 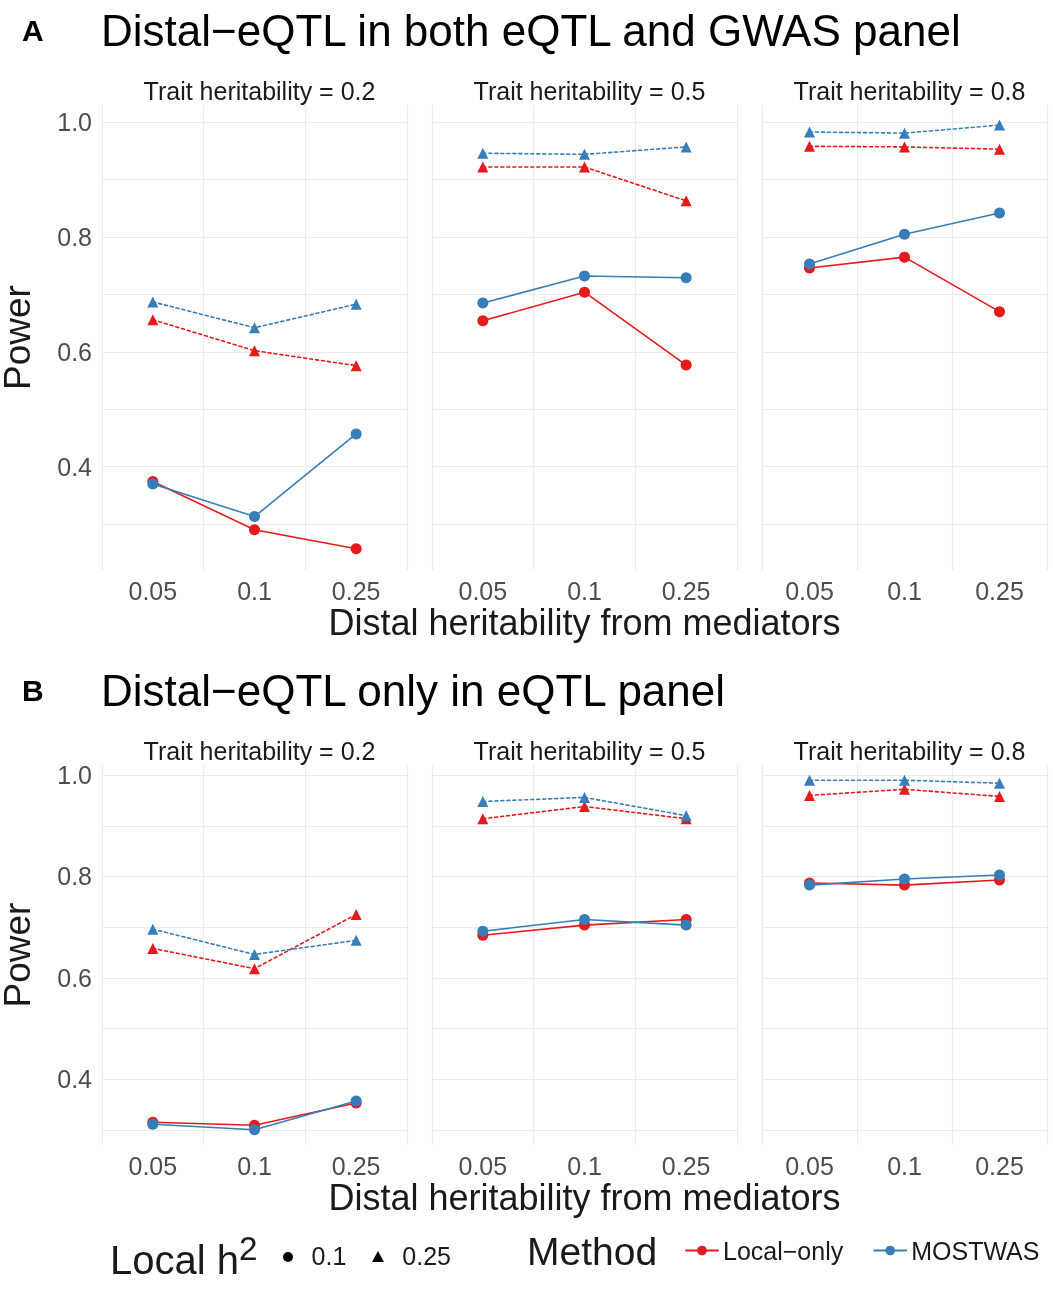 What do you see at coordinates (975, 1250) in the screenshot?
I see `legend-label: MOSTWAS` at bounding box center [975, 1250].